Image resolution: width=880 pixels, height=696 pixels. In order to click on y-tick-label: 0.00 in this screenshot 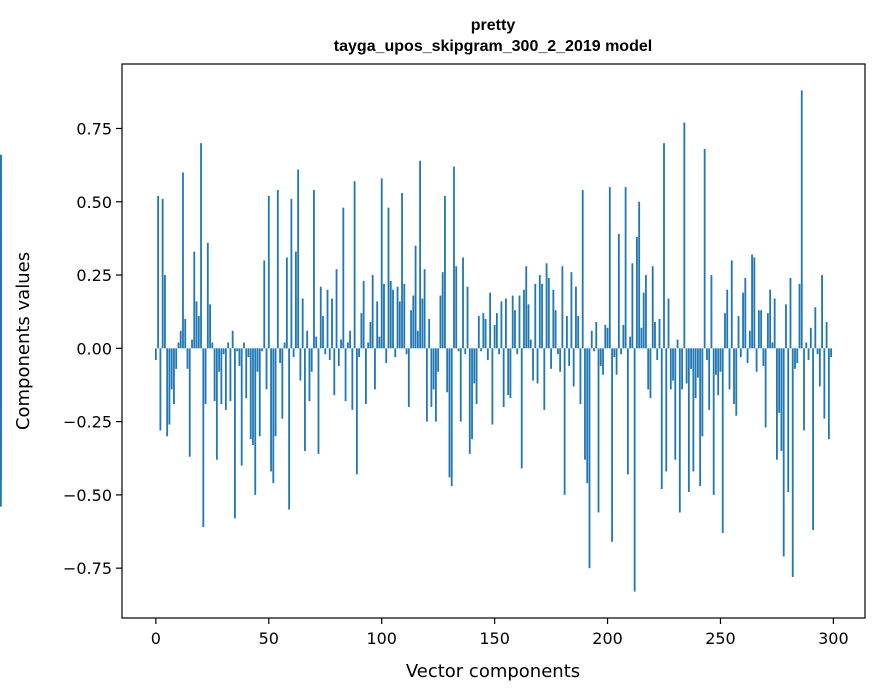, I will do `click(94, 348)`.